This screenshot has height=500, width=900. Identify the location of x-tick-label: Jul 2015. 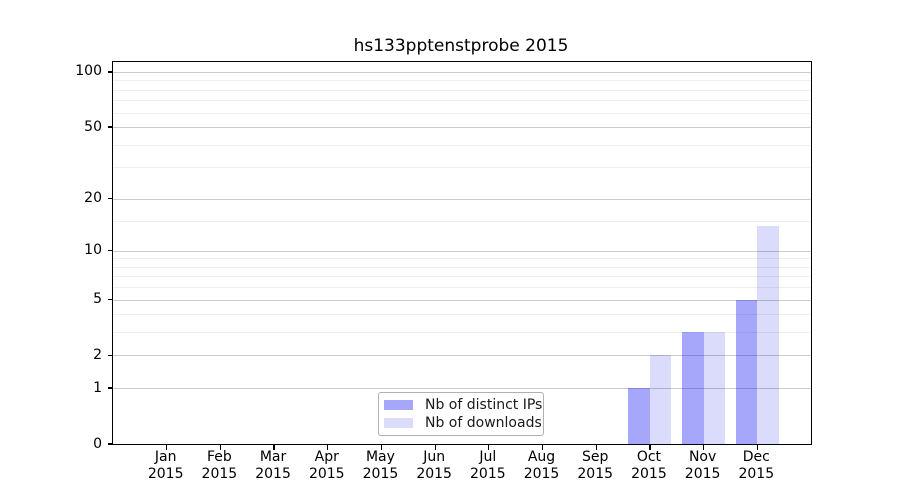
(488, 465).